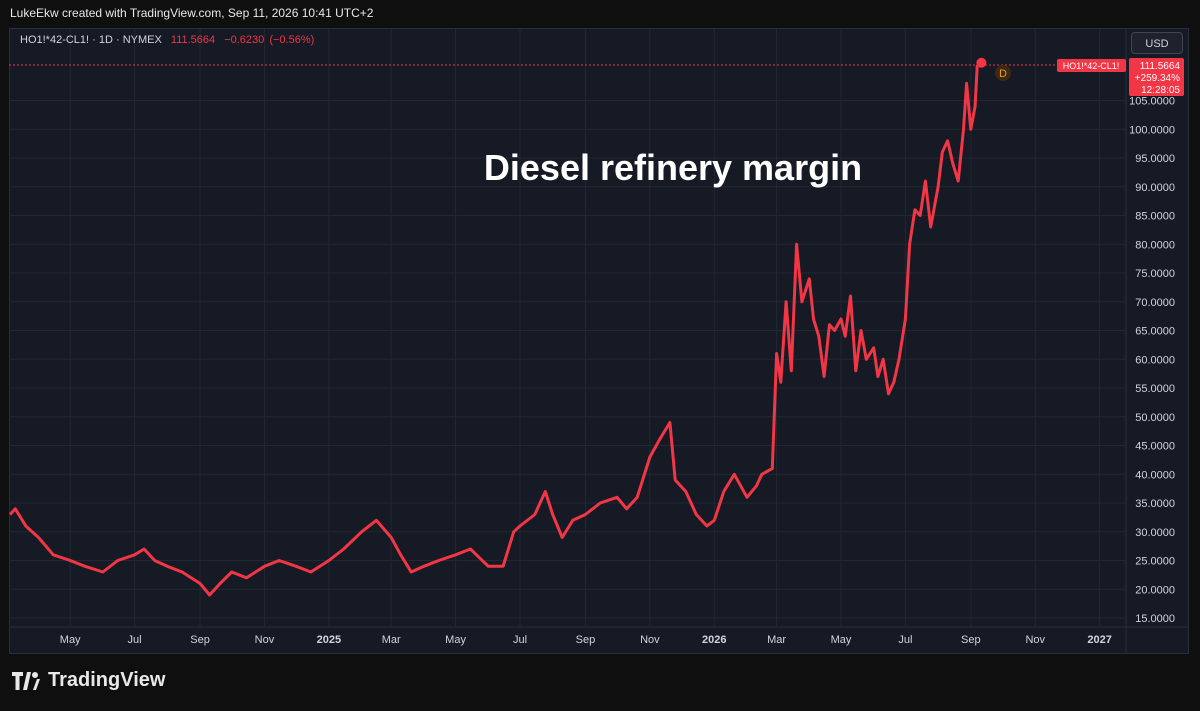 The width and height of the screenshot is (1200, 711). What do you see at coordinates (1152, 130) in the screenshot?
I see `price-tick-label: 100.0000` at bounding box center [1152, 130].